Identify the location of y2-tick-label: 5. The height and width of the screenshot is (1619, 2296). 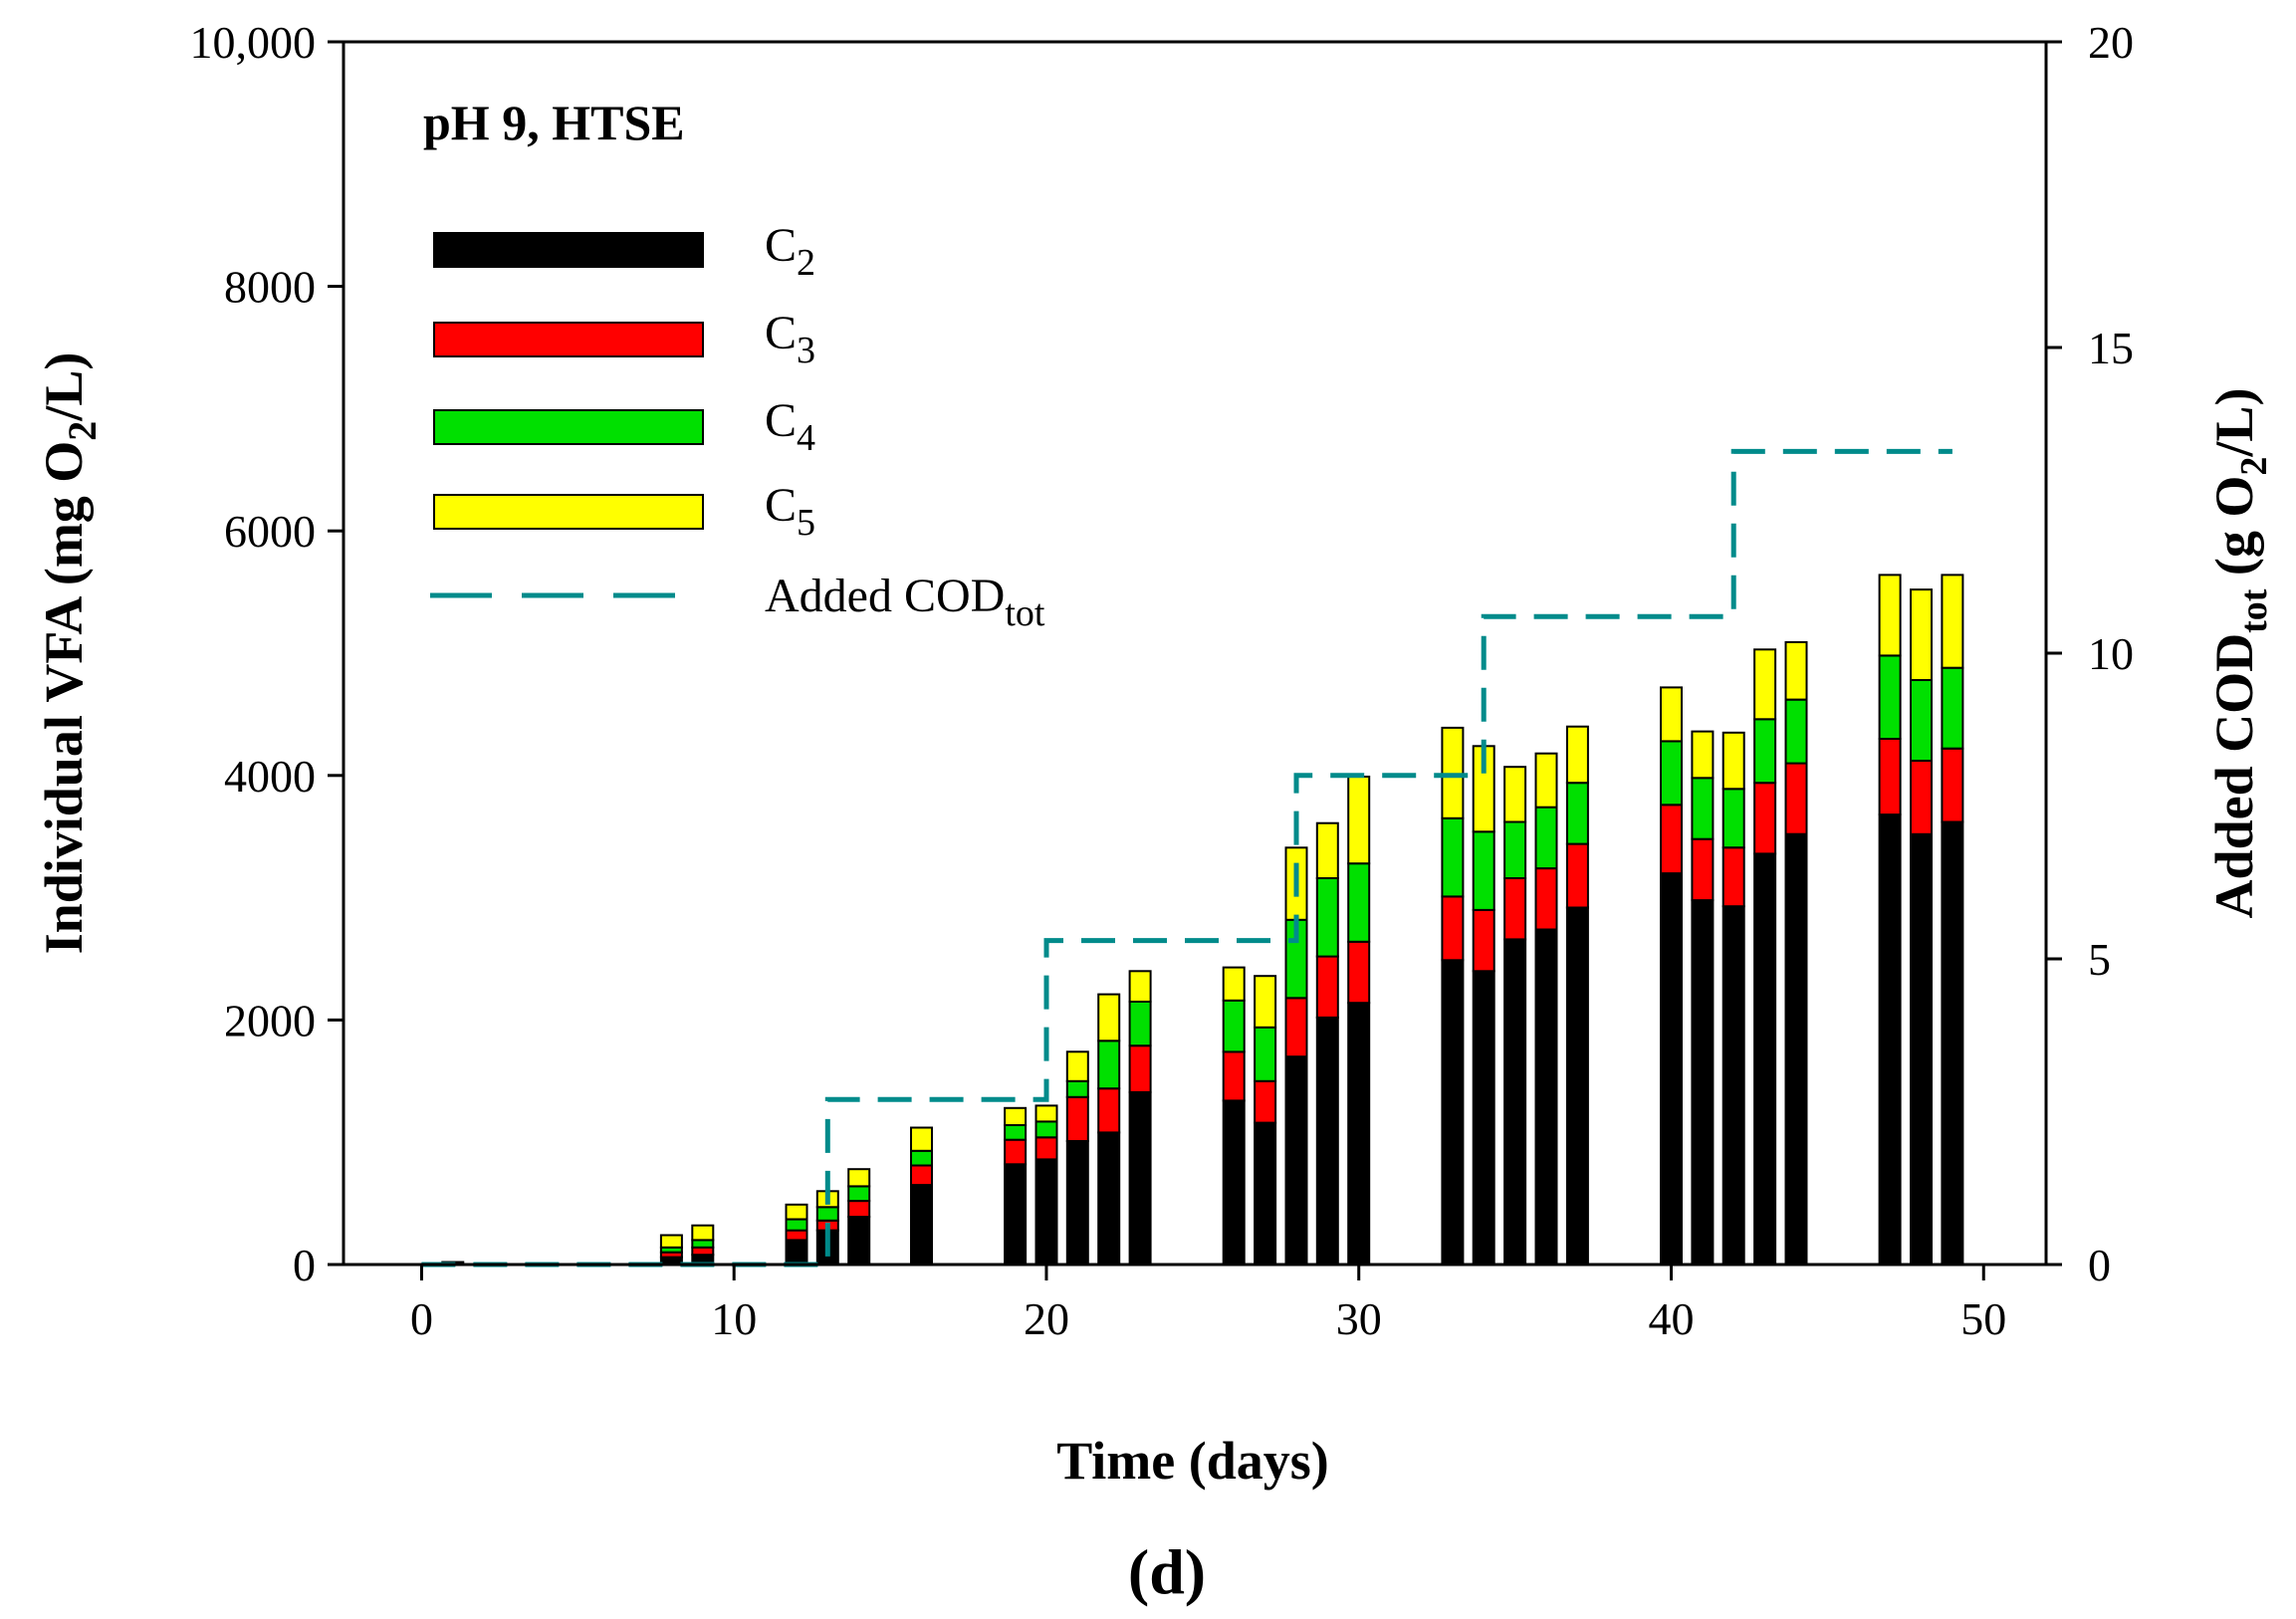
(2099, 959).